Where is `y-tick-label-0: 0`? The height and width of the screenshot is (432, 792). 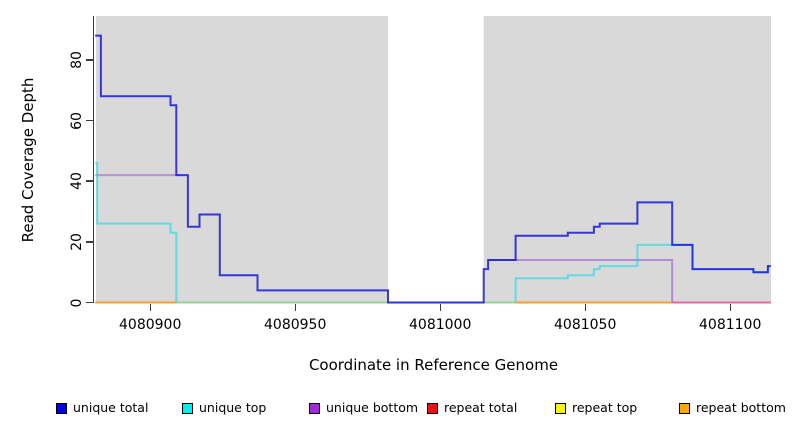 y-tick-label-0: 0 is located at coordinates (77, 302).